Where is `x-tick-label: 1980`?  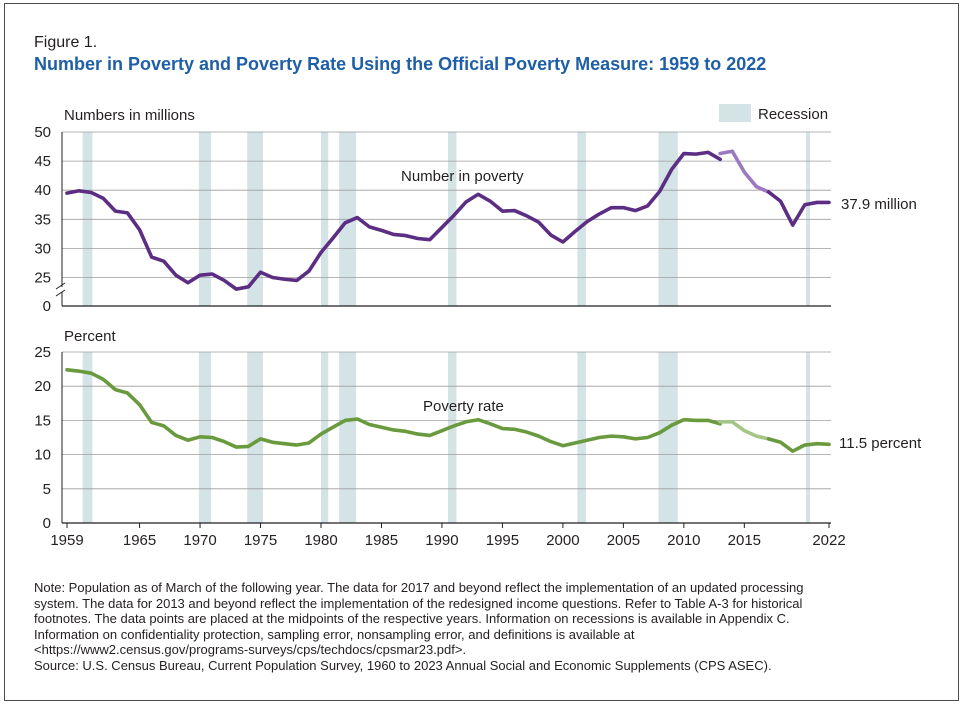
x-tick-label: 1980 is located at coordinates (320, 540).